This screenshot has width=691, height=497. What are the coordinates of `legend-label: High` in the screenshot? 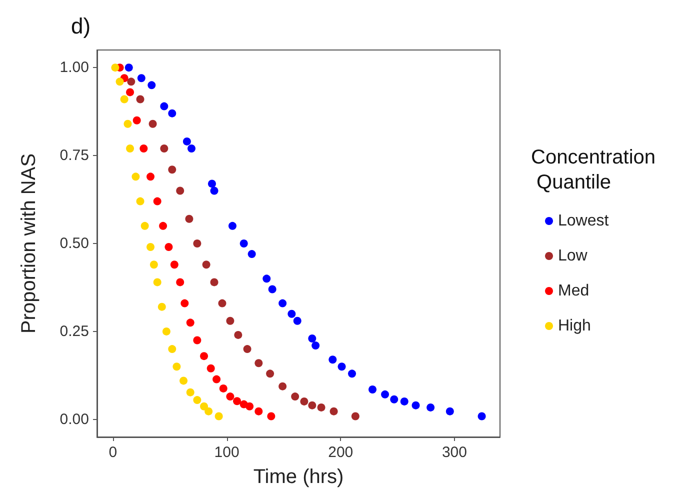 It's located at (574, 326).